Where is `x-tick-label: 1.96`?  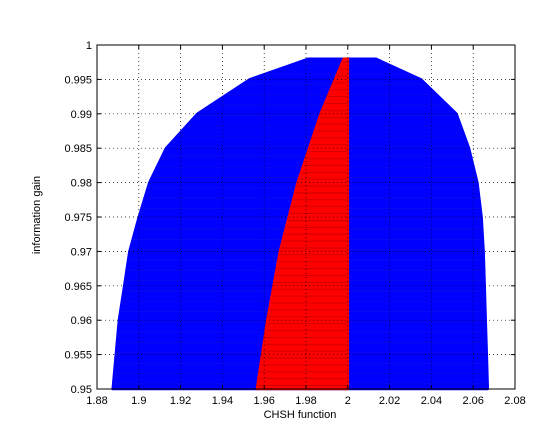
x-tick-label: 1.96 is located at coordinates (263, 401).